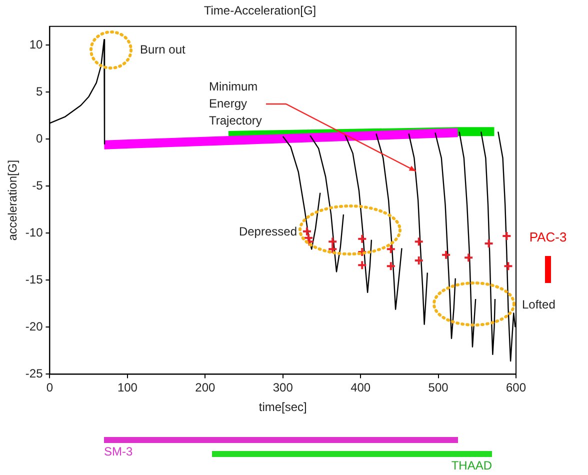  I want to click on chart-title: Time-Acceleration[G], so click(260, 11).